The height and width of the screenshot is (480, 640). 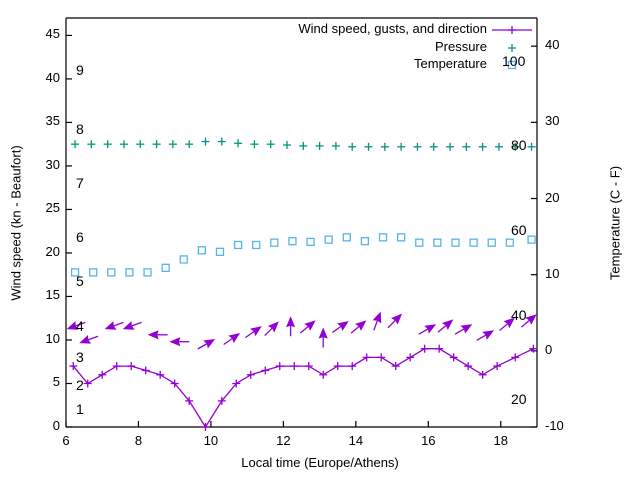 What do you see at coordinates (552, 121) in the screenshot?
I see `y-tick-label-right: 30` at bounding box center [552, 121].